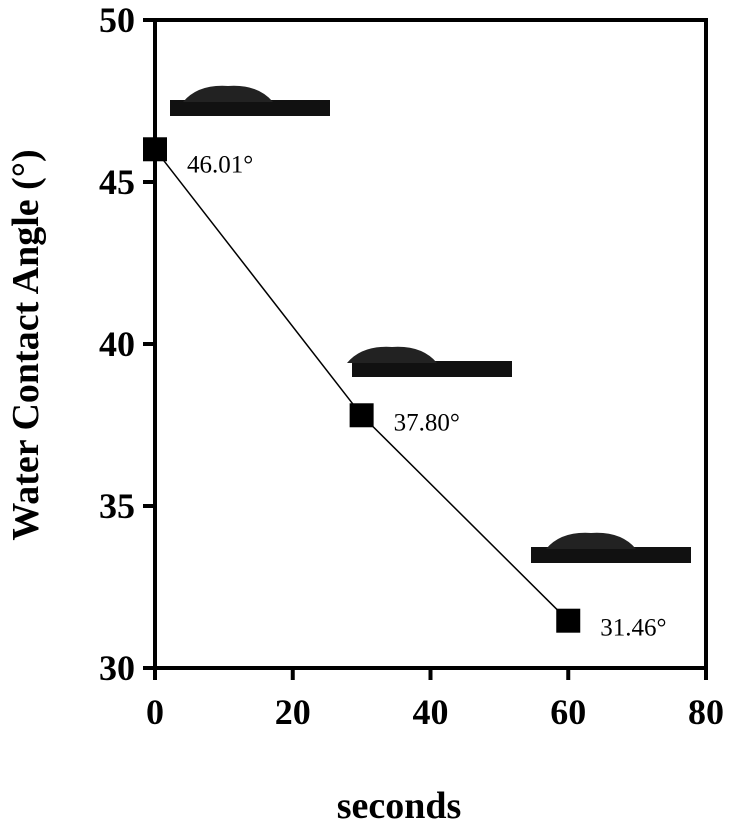 This screenshot has width=732, height=832. Describe the element at coordinates (117, 182) in the screenshot. I see `y-tick-label: 45` at that location.